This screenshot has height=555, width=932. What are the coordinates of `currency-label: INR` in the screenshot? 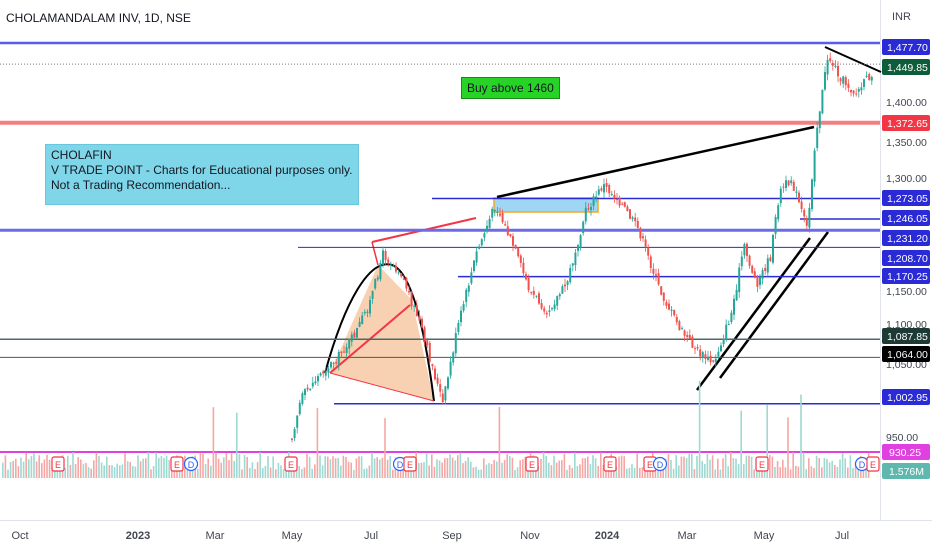 It's located at (901, 17).